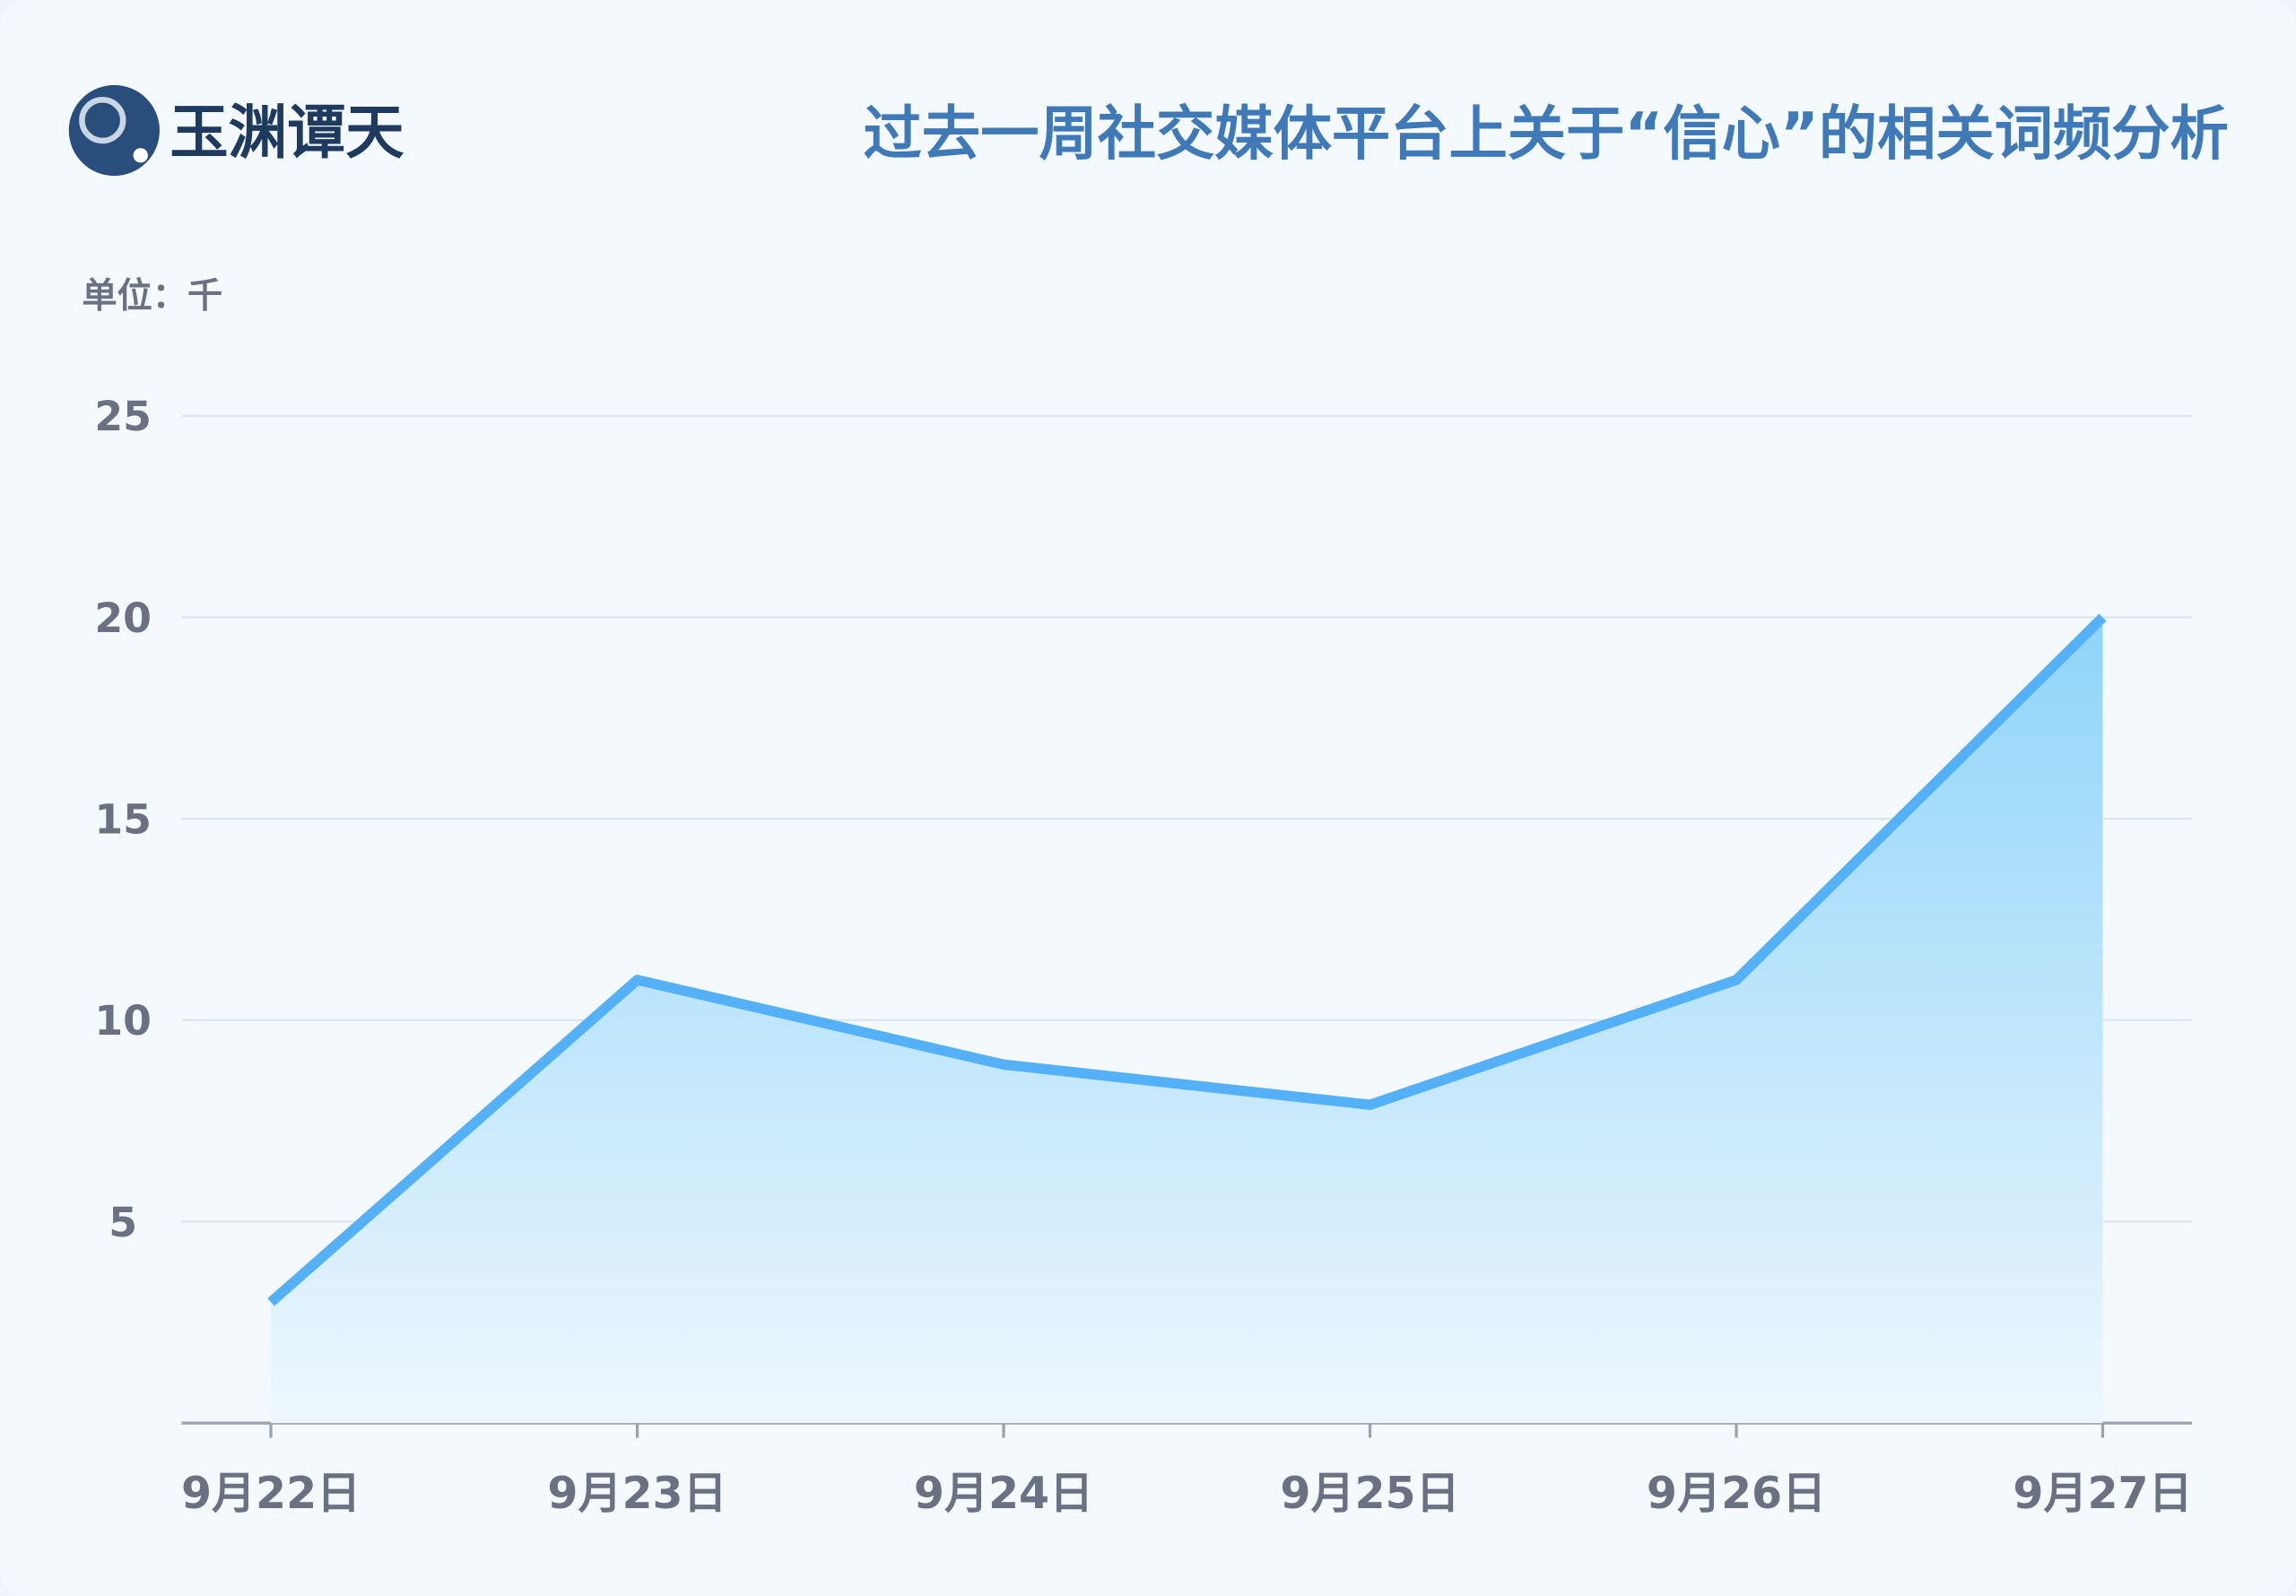 This screenshot has width=2296, height=1596. I want to click on x-tick-label: 9月26日, so click(1736, 1493).